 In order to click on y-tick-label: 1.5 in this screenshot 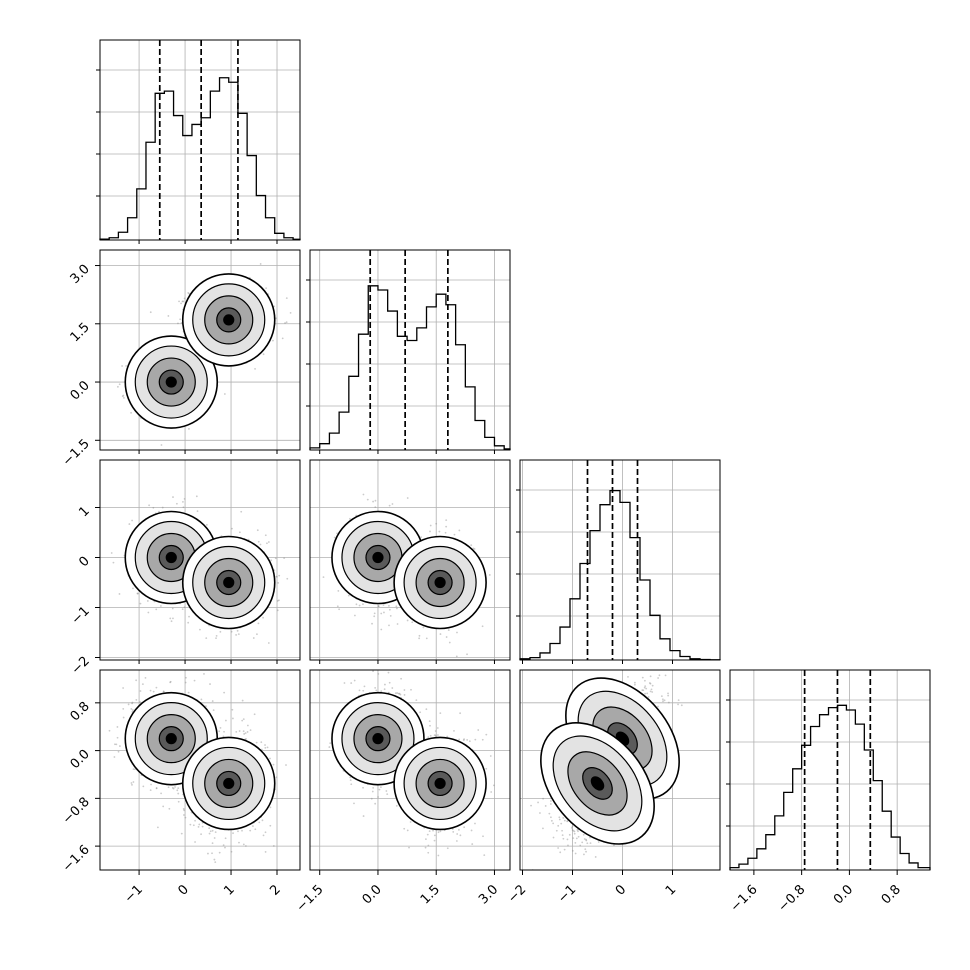, I will do `click(80, 332)`.